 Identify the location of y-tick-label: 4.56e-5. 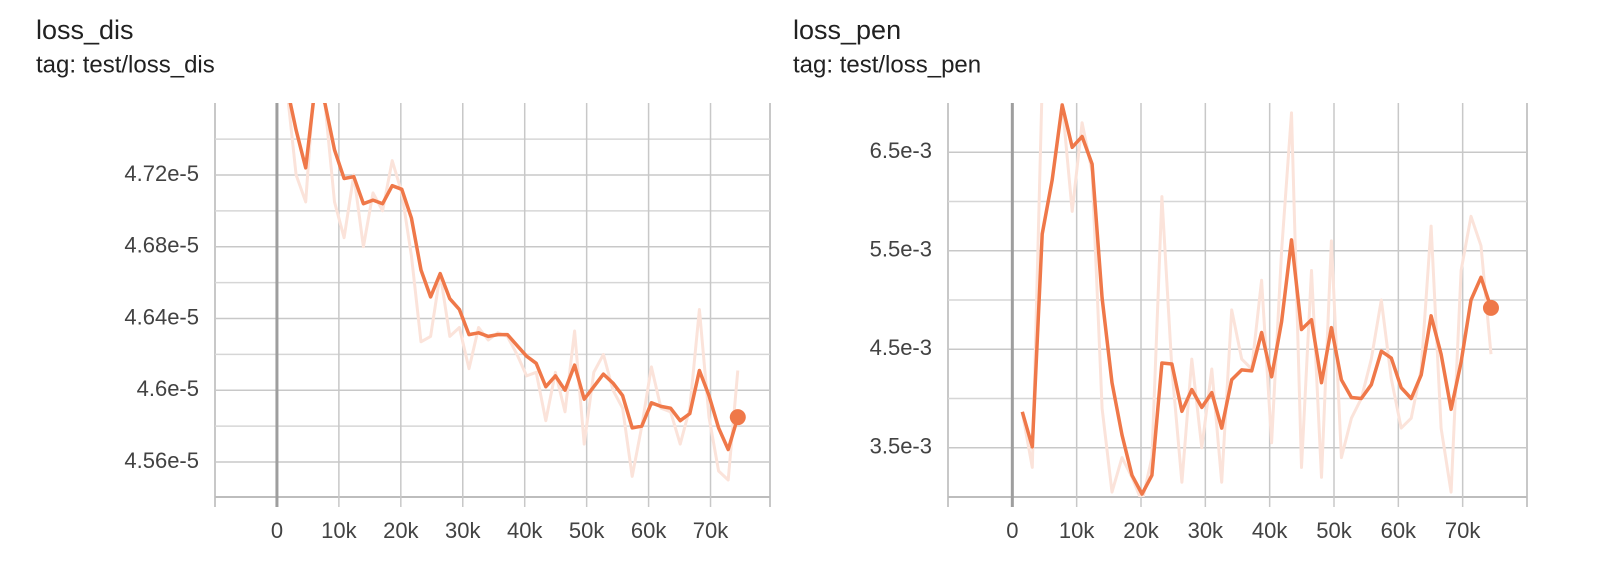
(161, 460).